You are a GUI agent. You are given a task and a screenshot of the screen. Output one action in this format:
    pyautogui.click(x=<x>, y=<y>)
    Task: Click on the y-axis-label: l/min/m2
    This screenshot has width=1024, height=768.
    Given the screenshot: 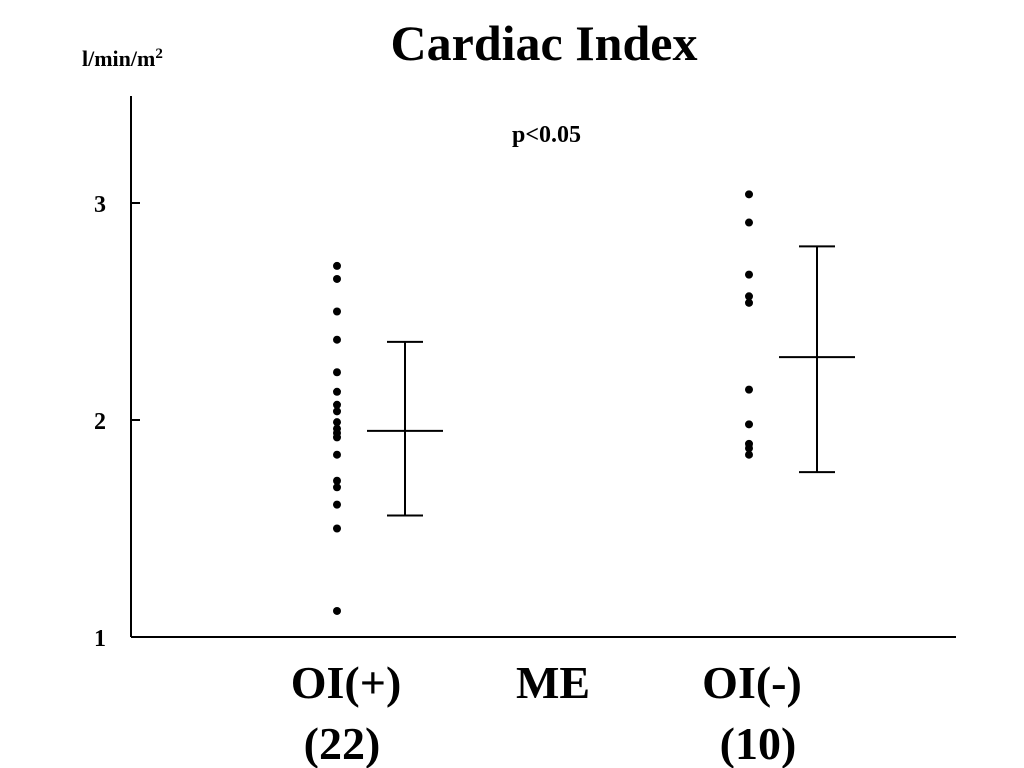 What is the action you would take?
    pyautogui.click(x=122, y=58)
    